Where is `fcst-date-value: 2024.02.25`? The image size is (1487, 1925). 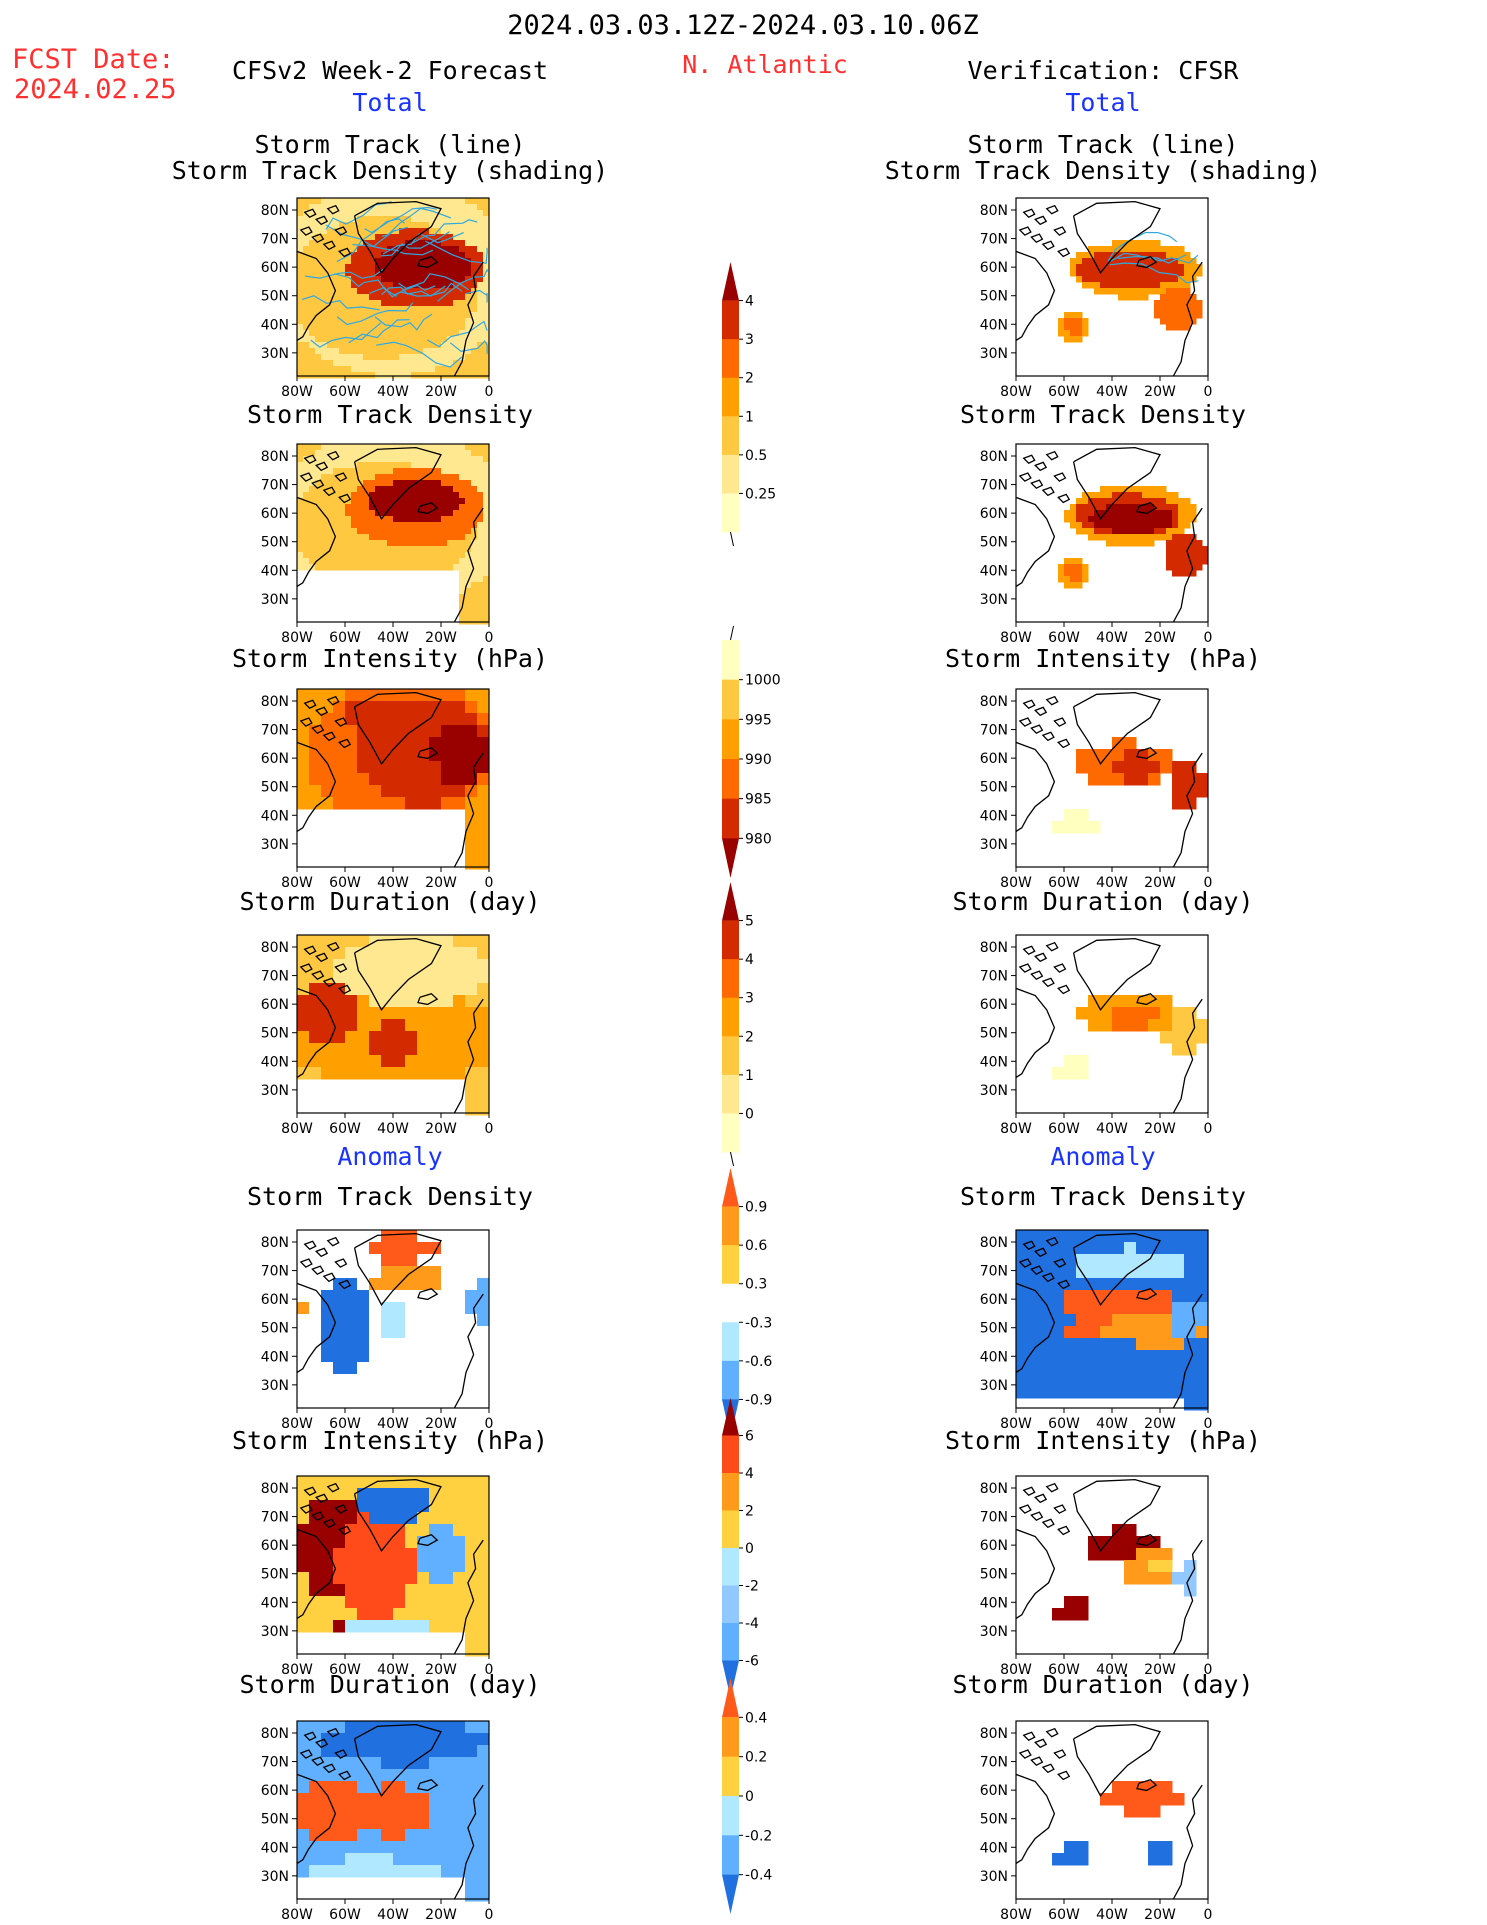 fcst-date-value: 2024.02.25 is located at coordinates (95, 89).